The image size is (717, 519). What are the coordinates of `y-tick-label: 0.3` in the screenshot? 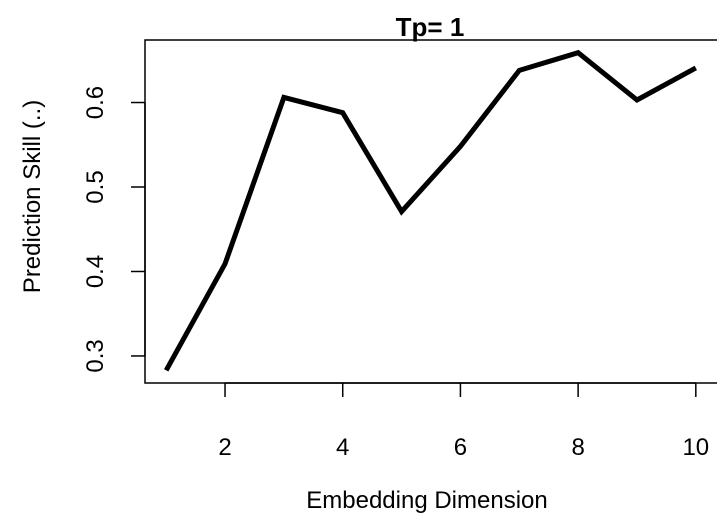 It's located at (95, 355).